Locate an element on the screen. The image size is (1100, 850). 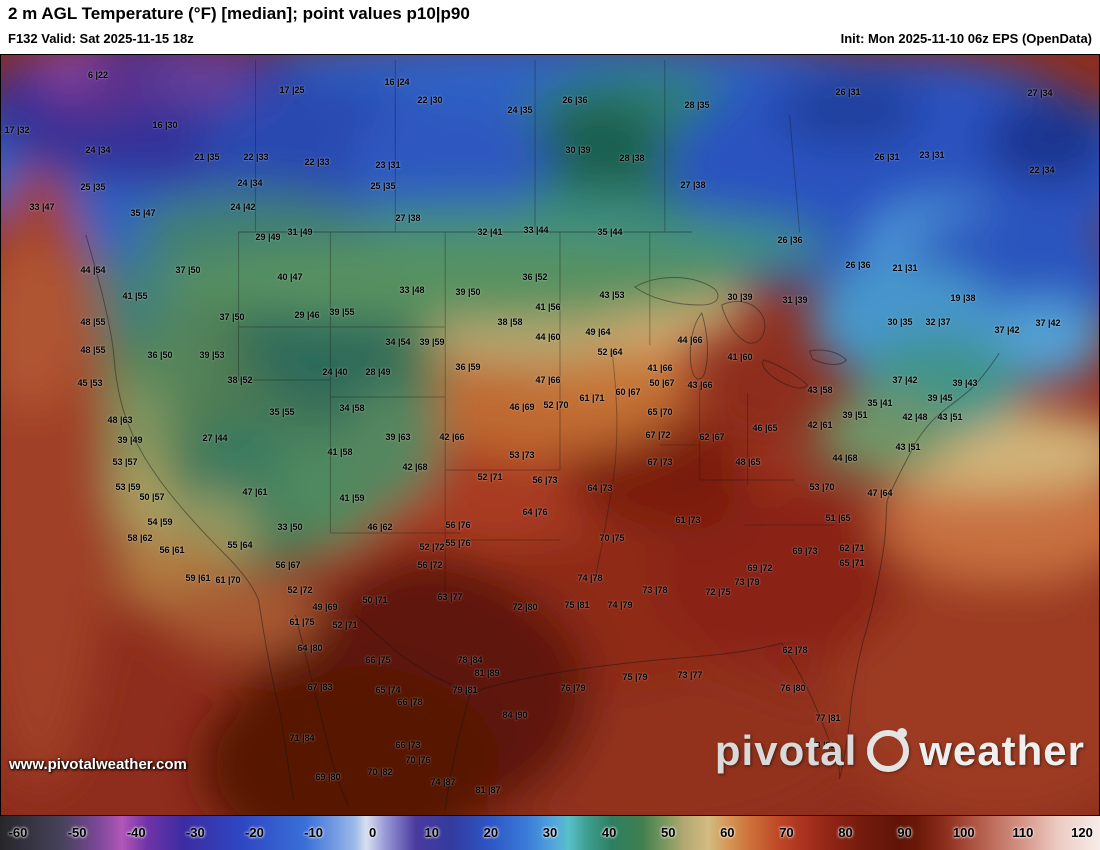
colorbar-tick: 90 is located at coordinates (904, 832).